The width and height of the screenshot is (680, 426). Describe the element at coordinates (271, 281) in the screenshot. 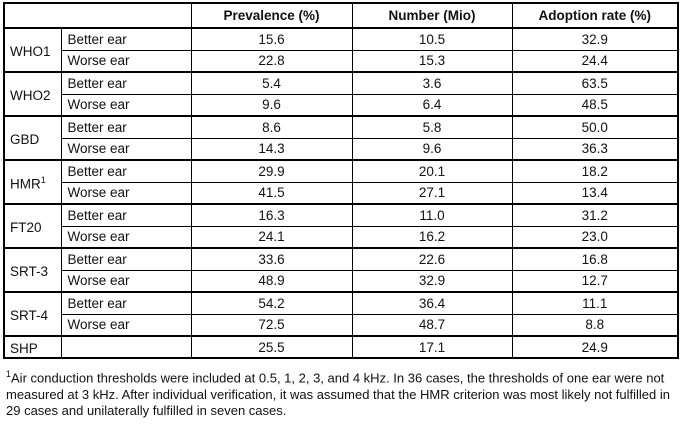

I see `prevalence-value: 48.9` at that location.